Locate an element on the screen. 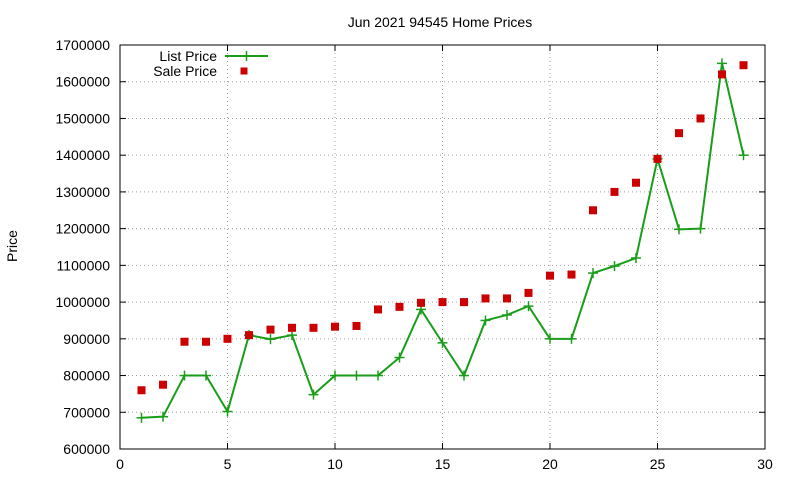 The image size is (800, 480). y-tick-label: 600000 is located at coordinates (86, 449).